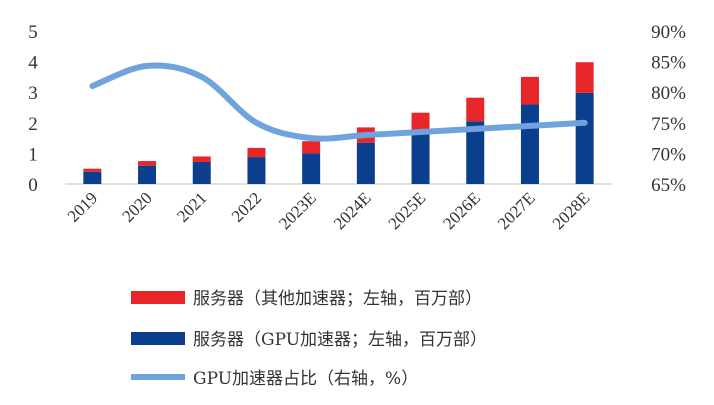 This screenshot has width=714, height=405. Describe the element at coordinates (337, 299) in the screenshot. I see `legend-label-other-accelerator: 服务器（其他加速器；左轴，百万部）` at that location.